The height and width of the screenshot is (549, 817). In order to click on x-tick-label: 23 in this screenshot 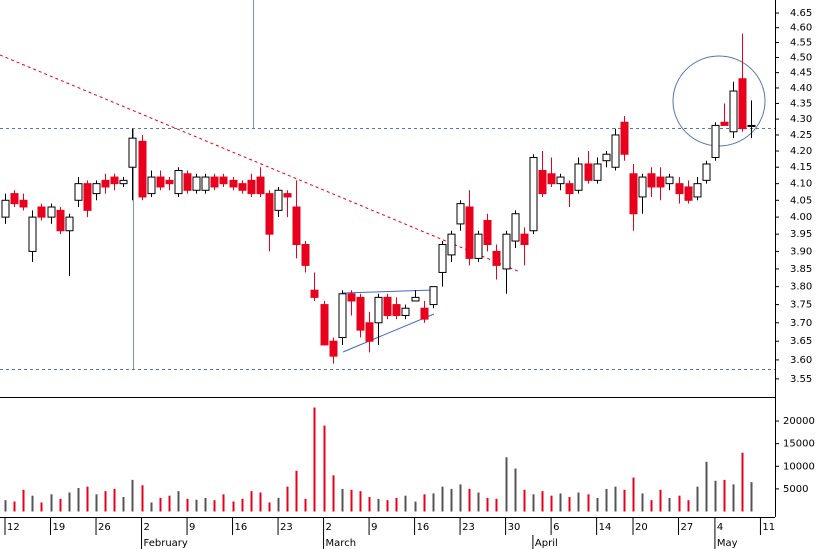, I will do `click(468, 527)`.